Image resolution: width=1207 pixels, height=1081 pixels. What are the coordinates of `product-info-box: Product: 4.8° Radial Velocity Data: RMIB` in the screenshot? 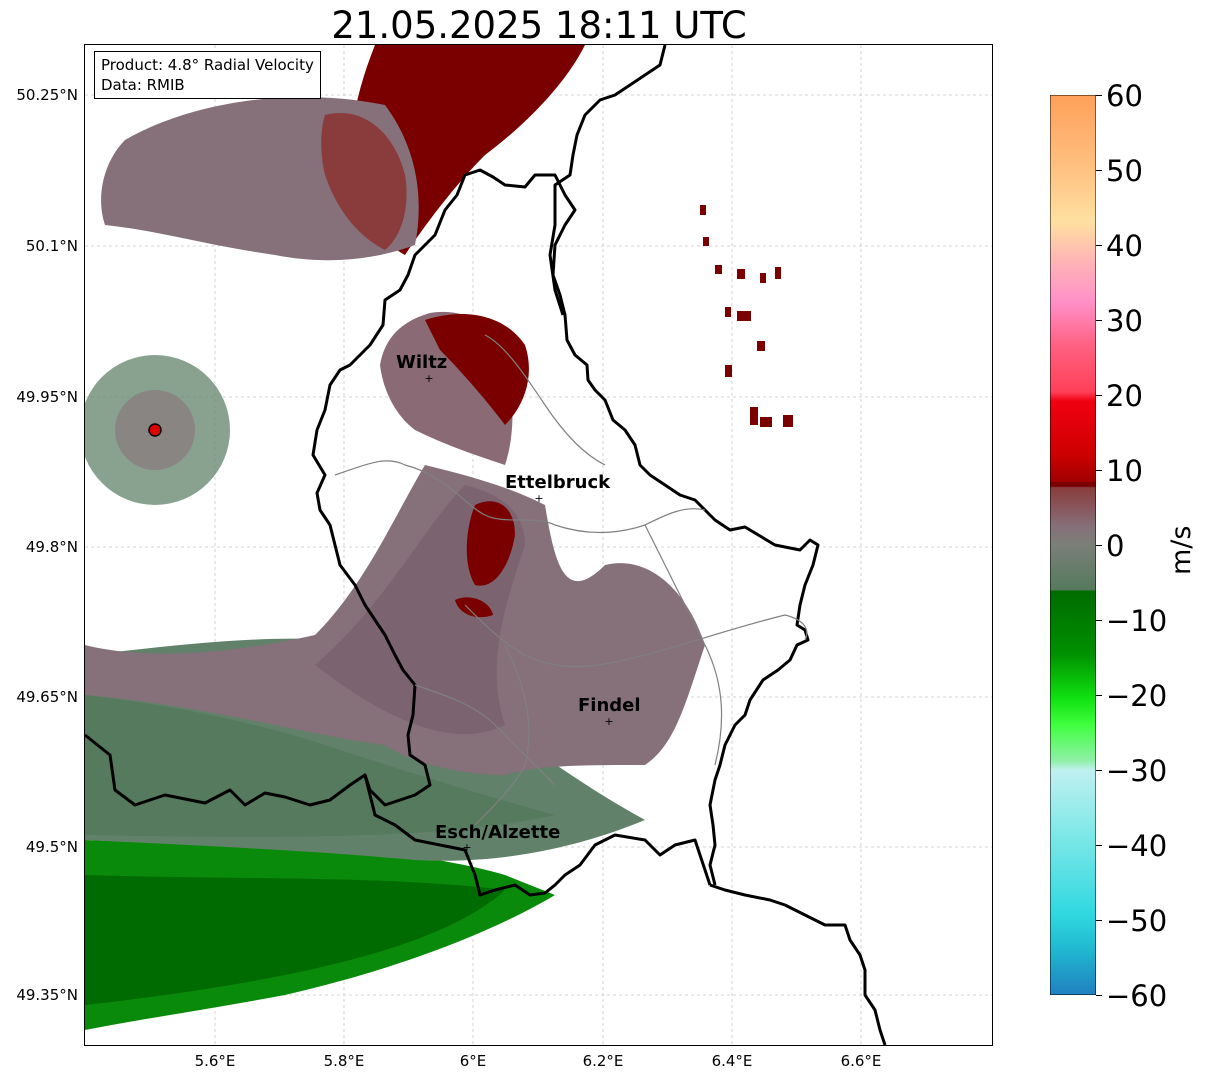 It's located at (207, 75).